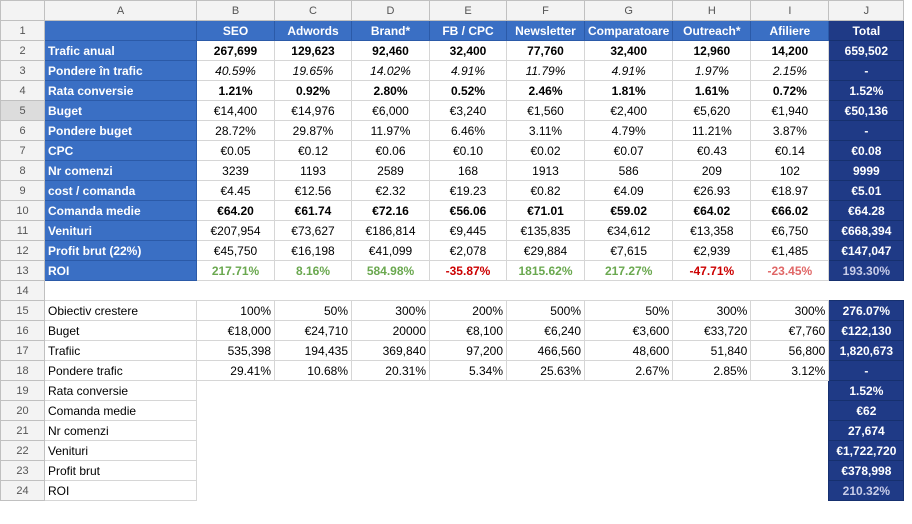  Describe the element at coordinates (390, 230) in the screenshot. I see `value-cell: €186,814` at that location.